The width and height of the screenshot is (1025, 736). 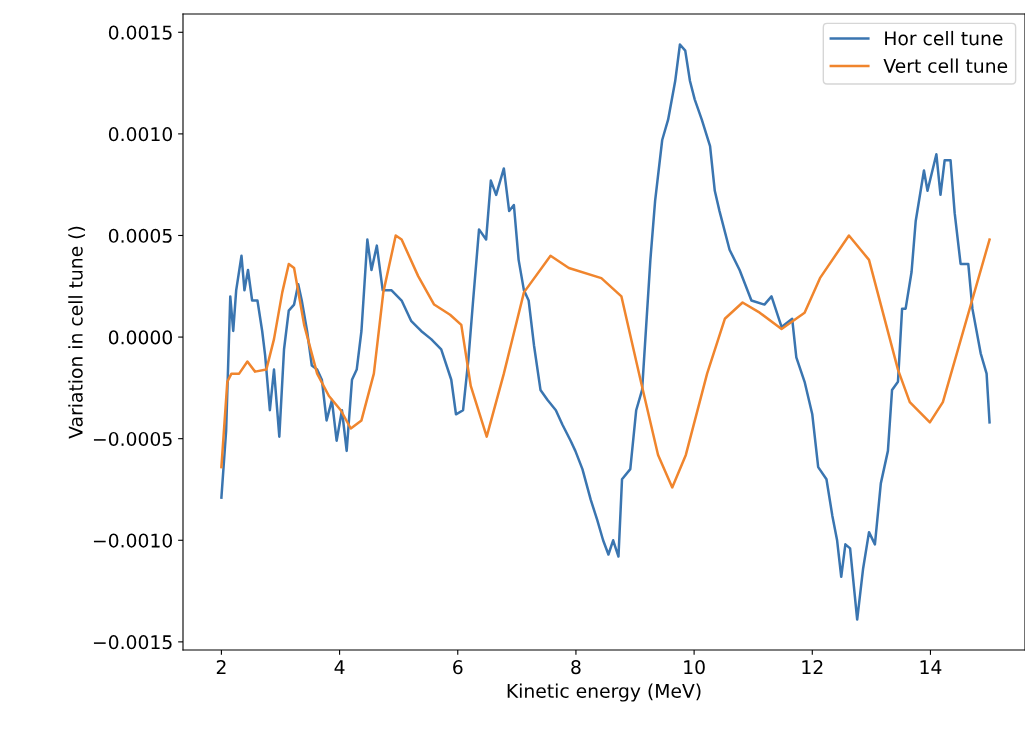 What do you see at coordinates (944, 38) in the screenshot?
I see `legend-label: Hor cell tune` at bounding box center [944, 38].